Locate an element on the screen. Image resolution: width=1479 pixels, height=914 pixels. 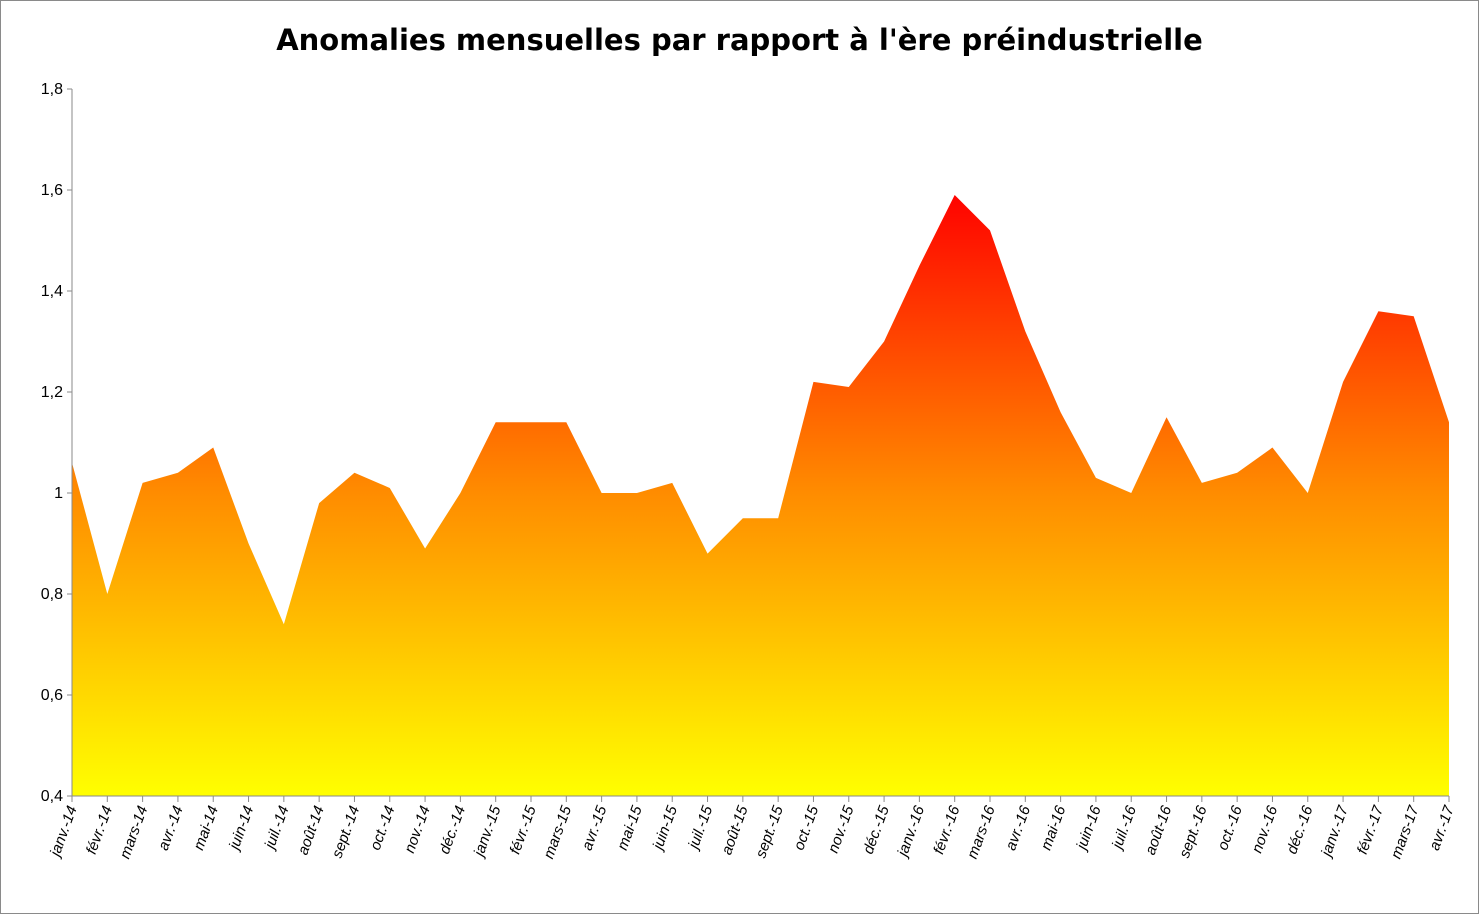
x-tick-label: févr.-14 is located at coordinates (99, 830).